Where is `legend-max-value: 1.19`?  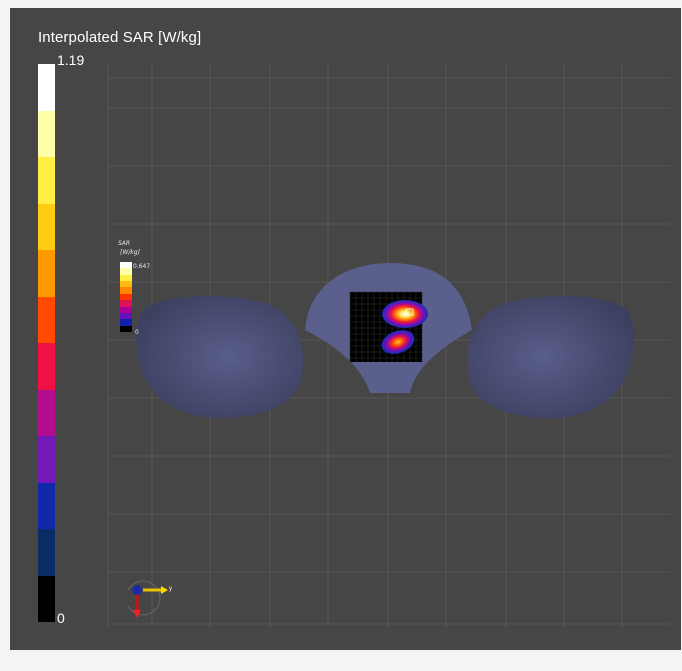
legend-max-value: 1.19 is located at coordinates (71, 60).